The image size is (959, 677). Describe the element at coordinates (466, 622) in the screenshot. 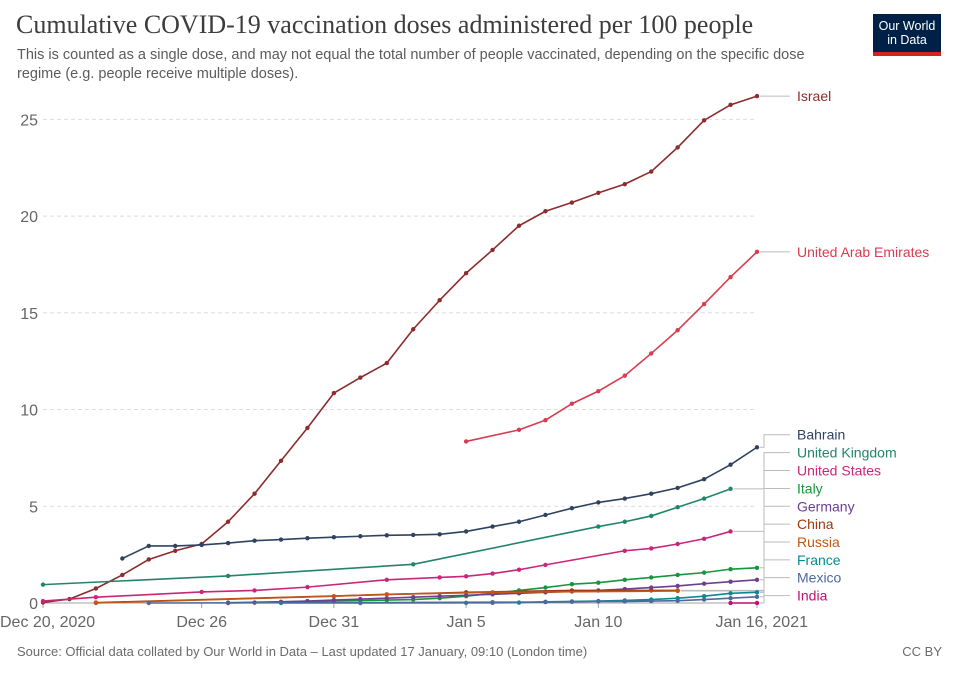

I see `x-tick-label: Jan 5` at that location.